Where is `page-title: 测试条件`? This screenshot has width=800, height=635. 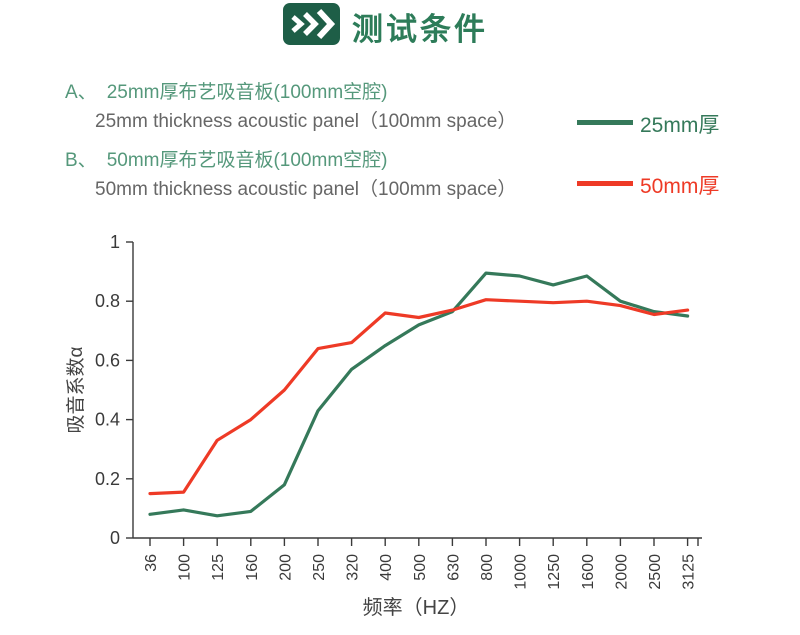
page-title: 测试条件 is located at coordinates (420, 29).